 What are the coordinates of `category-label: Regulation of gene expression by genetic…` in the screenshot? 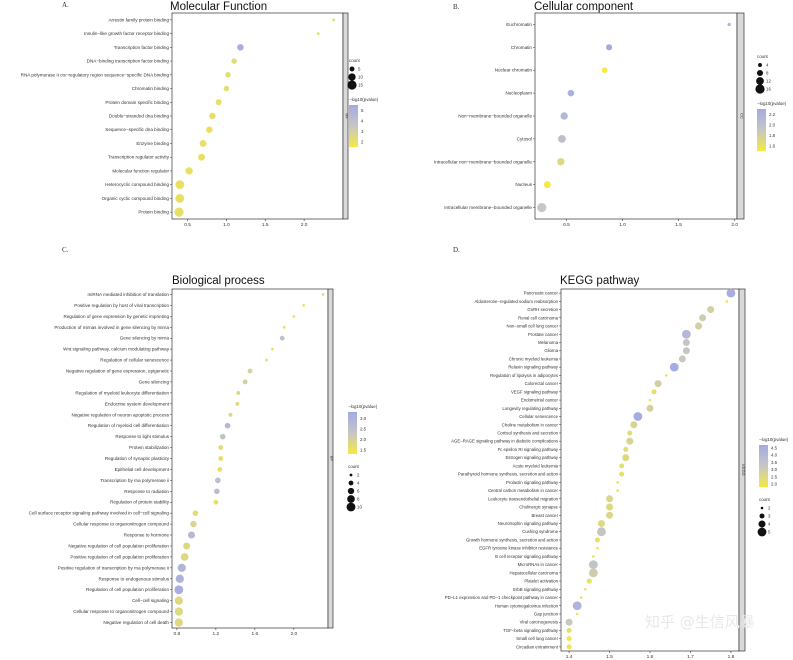 It's located at (117, 316).